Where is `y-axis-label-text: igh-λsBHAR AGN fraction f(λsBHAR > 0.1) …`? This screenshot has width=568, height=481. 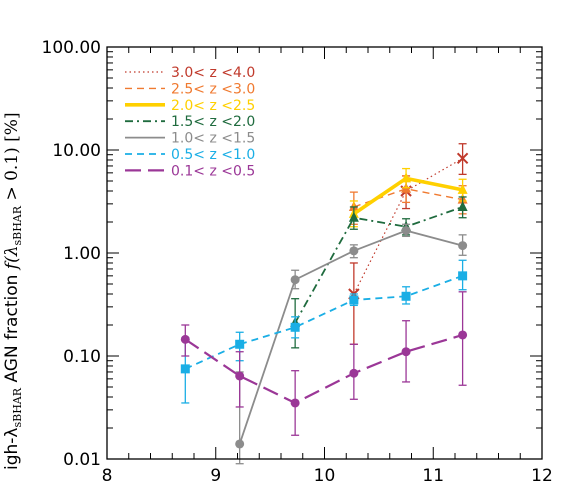 y-axis-label-text: igh-λsBHAR AGN fraction f(λsBHAR > 0.1) … is located at coordinates (13, 291).